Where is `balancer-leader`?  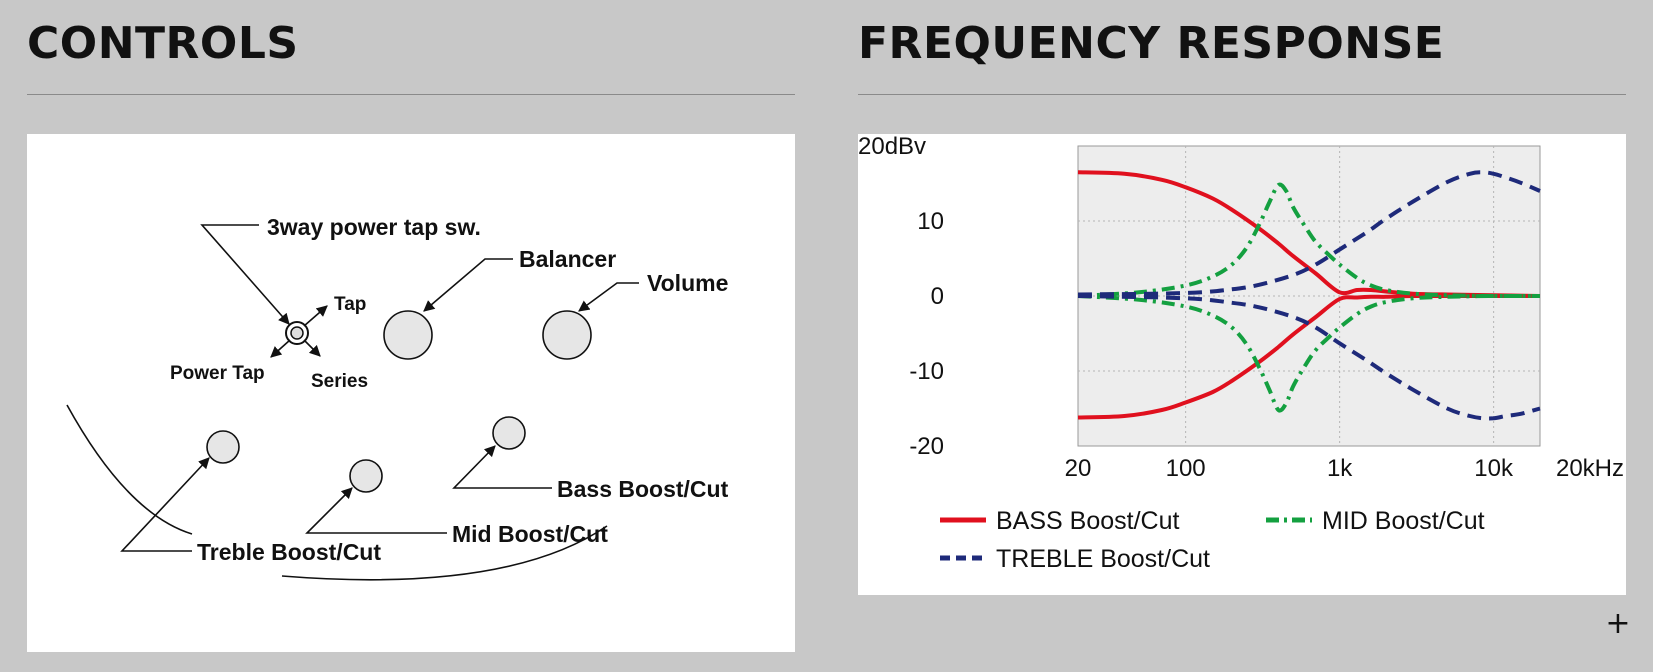 balancer-leader is located at coordinates (468, 285).